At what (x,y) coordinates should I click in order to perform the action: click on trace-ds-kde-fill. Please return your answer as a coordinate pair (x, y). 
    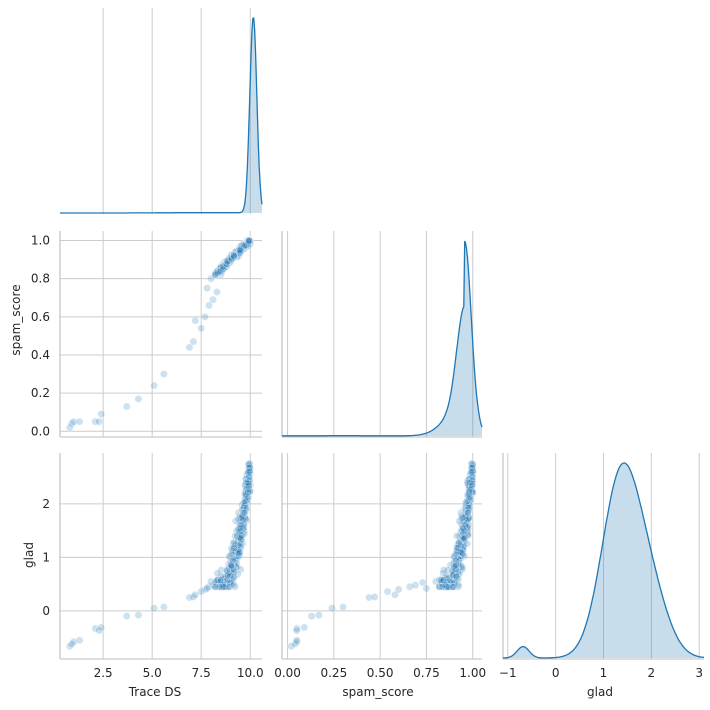
    Looking at the image, I should click on (161, 115).